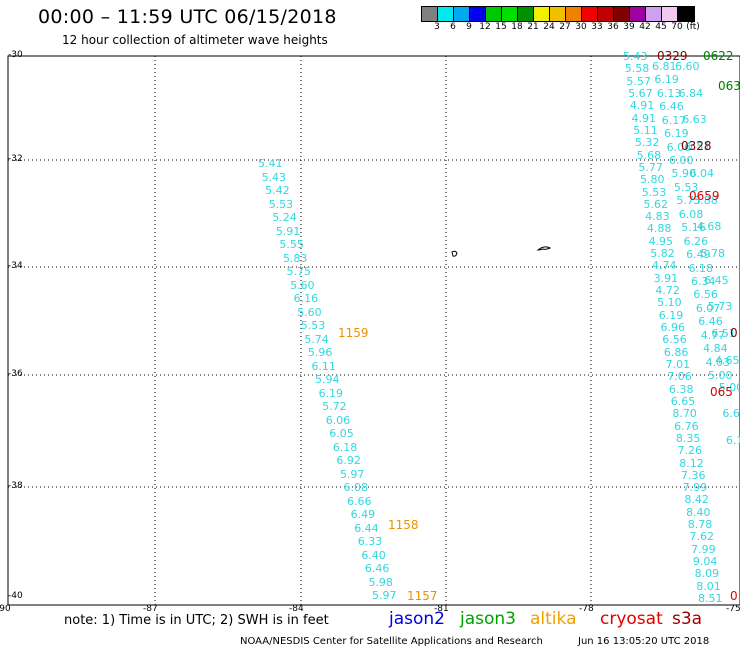 The width and height of the screenshot is (740, 650). Describe the element at coordinates (288, 231) in the screenshot. I see `swh-value: 5.91` at that location.